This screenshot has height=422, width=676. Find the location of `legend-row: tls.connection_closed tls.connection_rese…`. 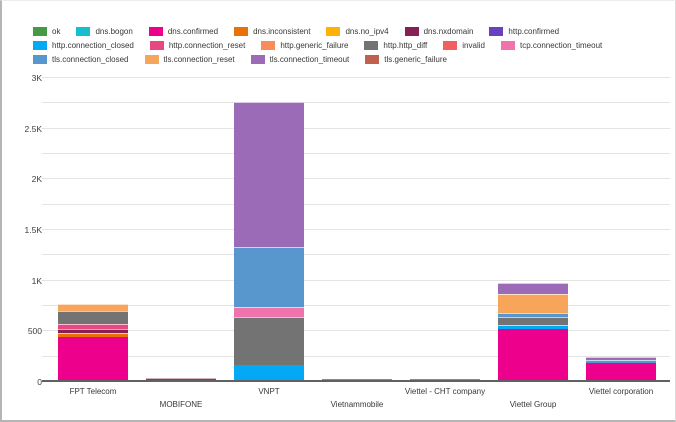

legend-row: tls.connection_closed tls.connection_rese… is located at coordinates (325, 59).